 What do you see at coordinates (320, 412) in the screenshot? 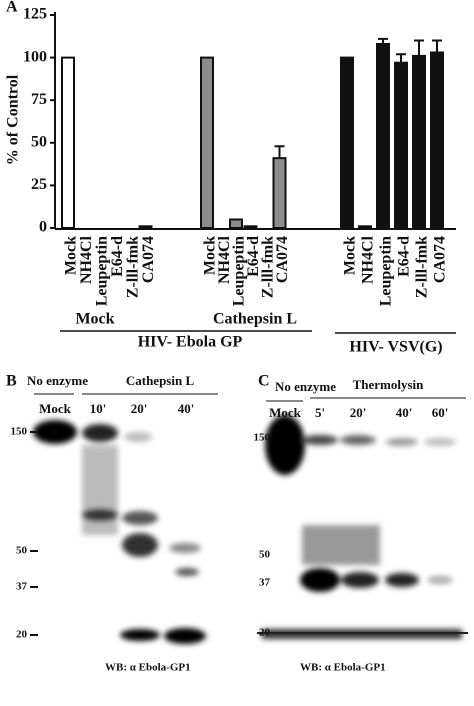
I see `lane-label: 5'` at bounding box center [320, 412].